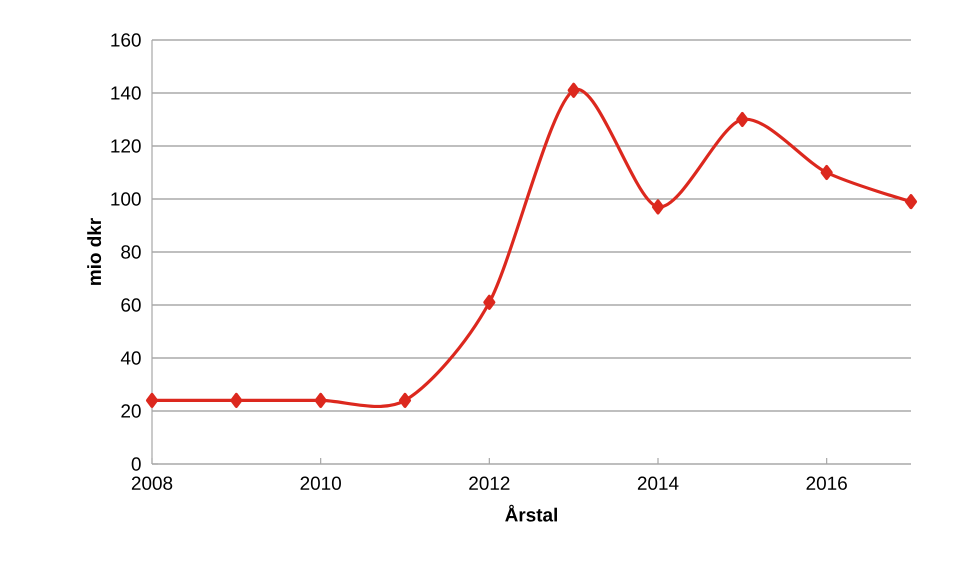  Describe the element at coordinates (658, 483) in the screenshot. I see `x-tick-label: 2014` at that location.